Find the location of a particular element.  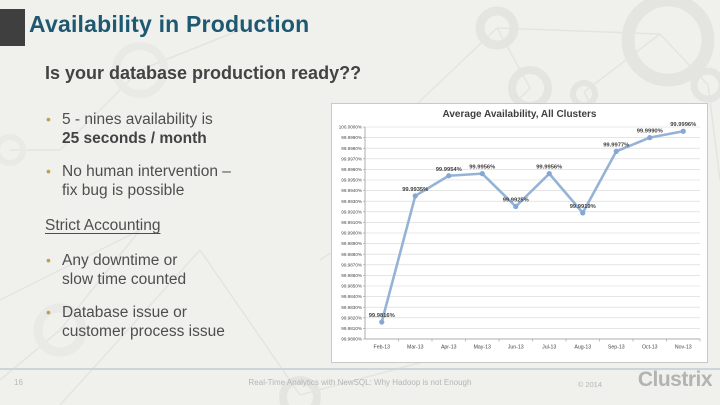

chart-x-tick-label: May-13 is located at coordinates (482, 348).